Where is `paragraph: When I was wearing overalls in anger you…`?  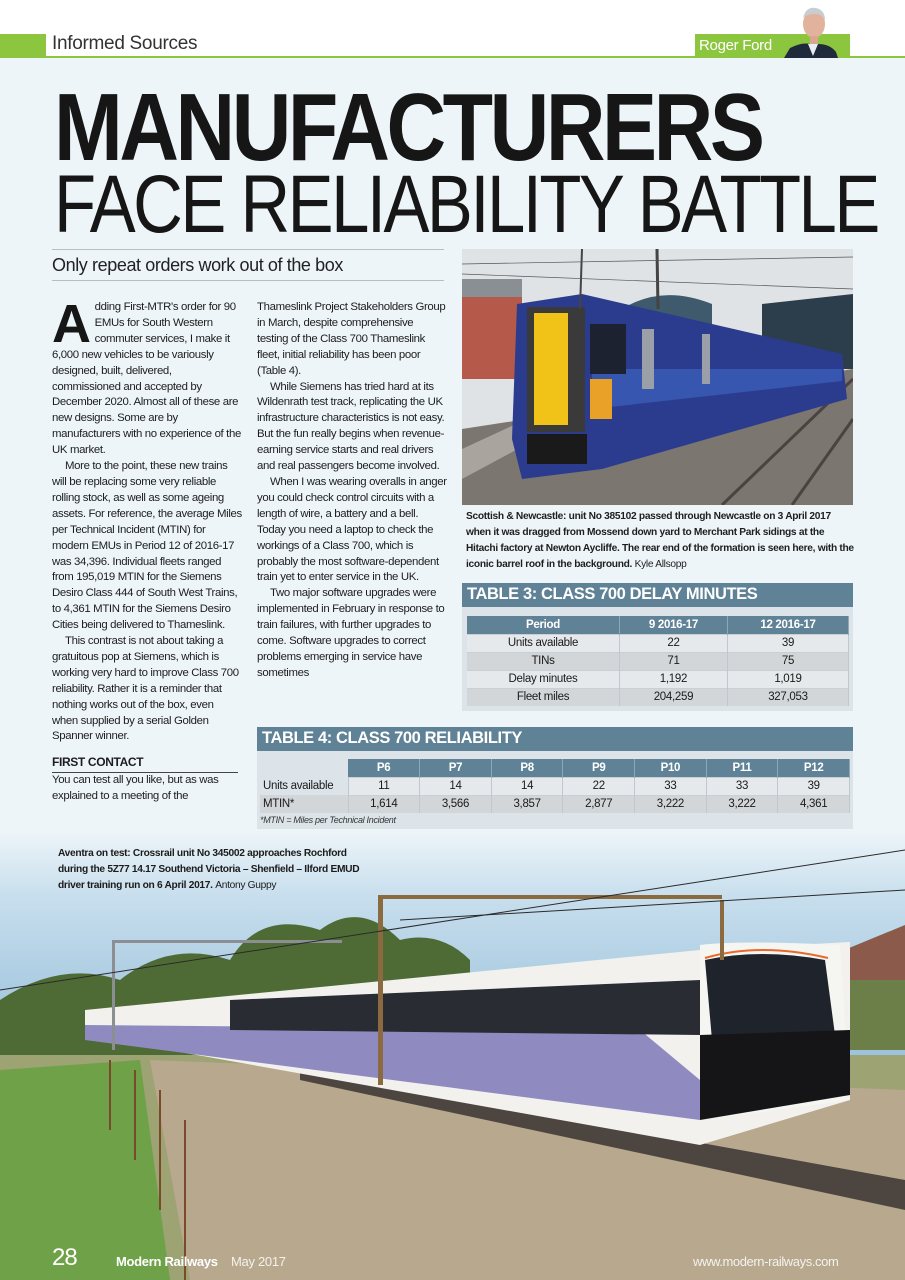
paragraph: When I was wearing overalls in anger you… is located at coordinates (352, 529).